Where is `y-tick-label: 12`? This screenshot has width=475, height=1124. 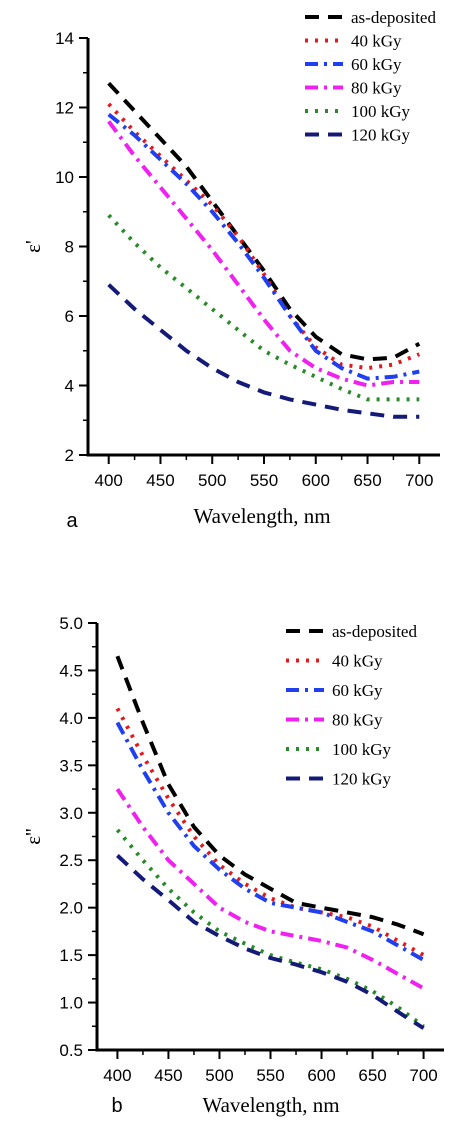 y-tick-label: 12 is located at coordinates (64, 108).